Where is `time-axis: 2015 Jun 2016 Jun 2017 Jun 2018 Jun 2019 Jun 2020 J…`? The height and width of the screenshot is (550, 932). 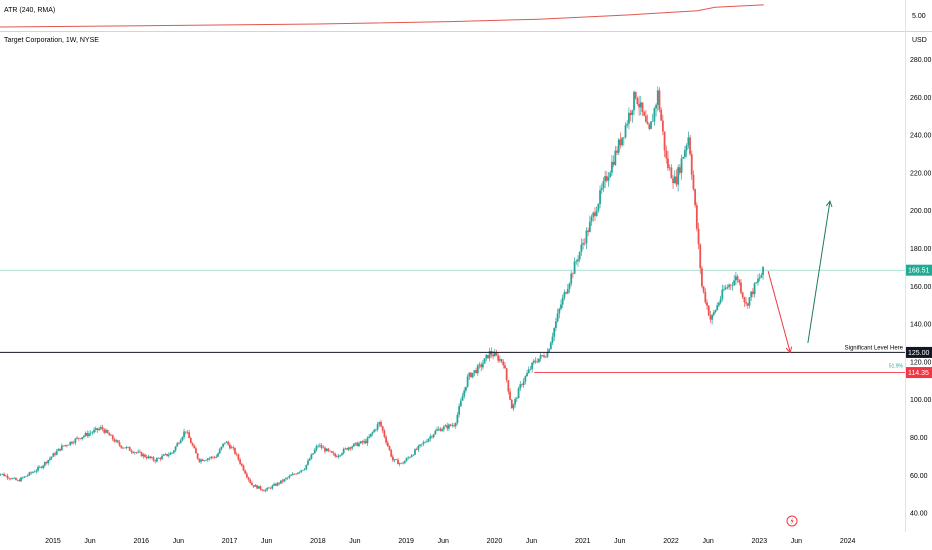 time-axis: 2015 Jun 2016 Jun 2017 Jun 2018 Jun 2019 Jun 2020 J… is located at coordinates (450, 541).